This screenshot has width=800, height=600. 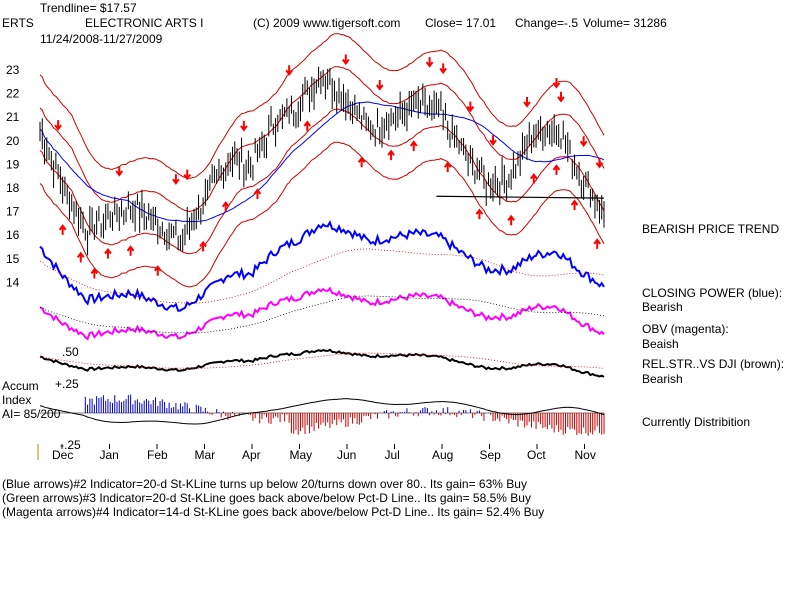 What do you see at coordinates (696, 422) in the screenshot?
I see `distribution-label: Currently Distribition` at bounding box center [696, 422].